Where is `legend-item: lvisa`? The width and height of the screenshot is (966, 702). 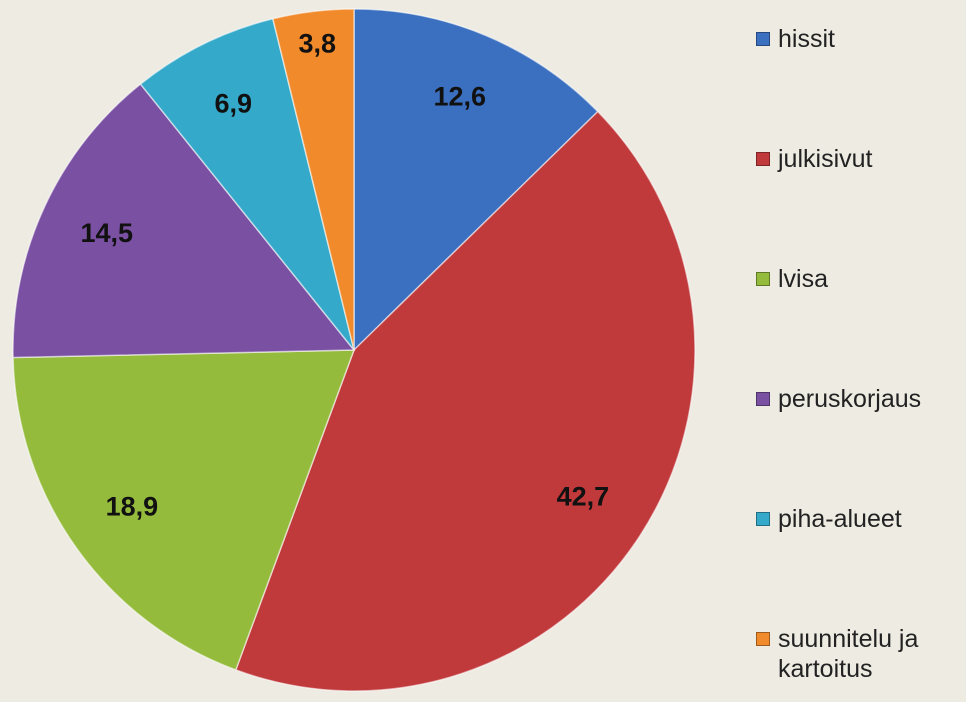
legend-item: lvisa is located at coordinates (859, 279).